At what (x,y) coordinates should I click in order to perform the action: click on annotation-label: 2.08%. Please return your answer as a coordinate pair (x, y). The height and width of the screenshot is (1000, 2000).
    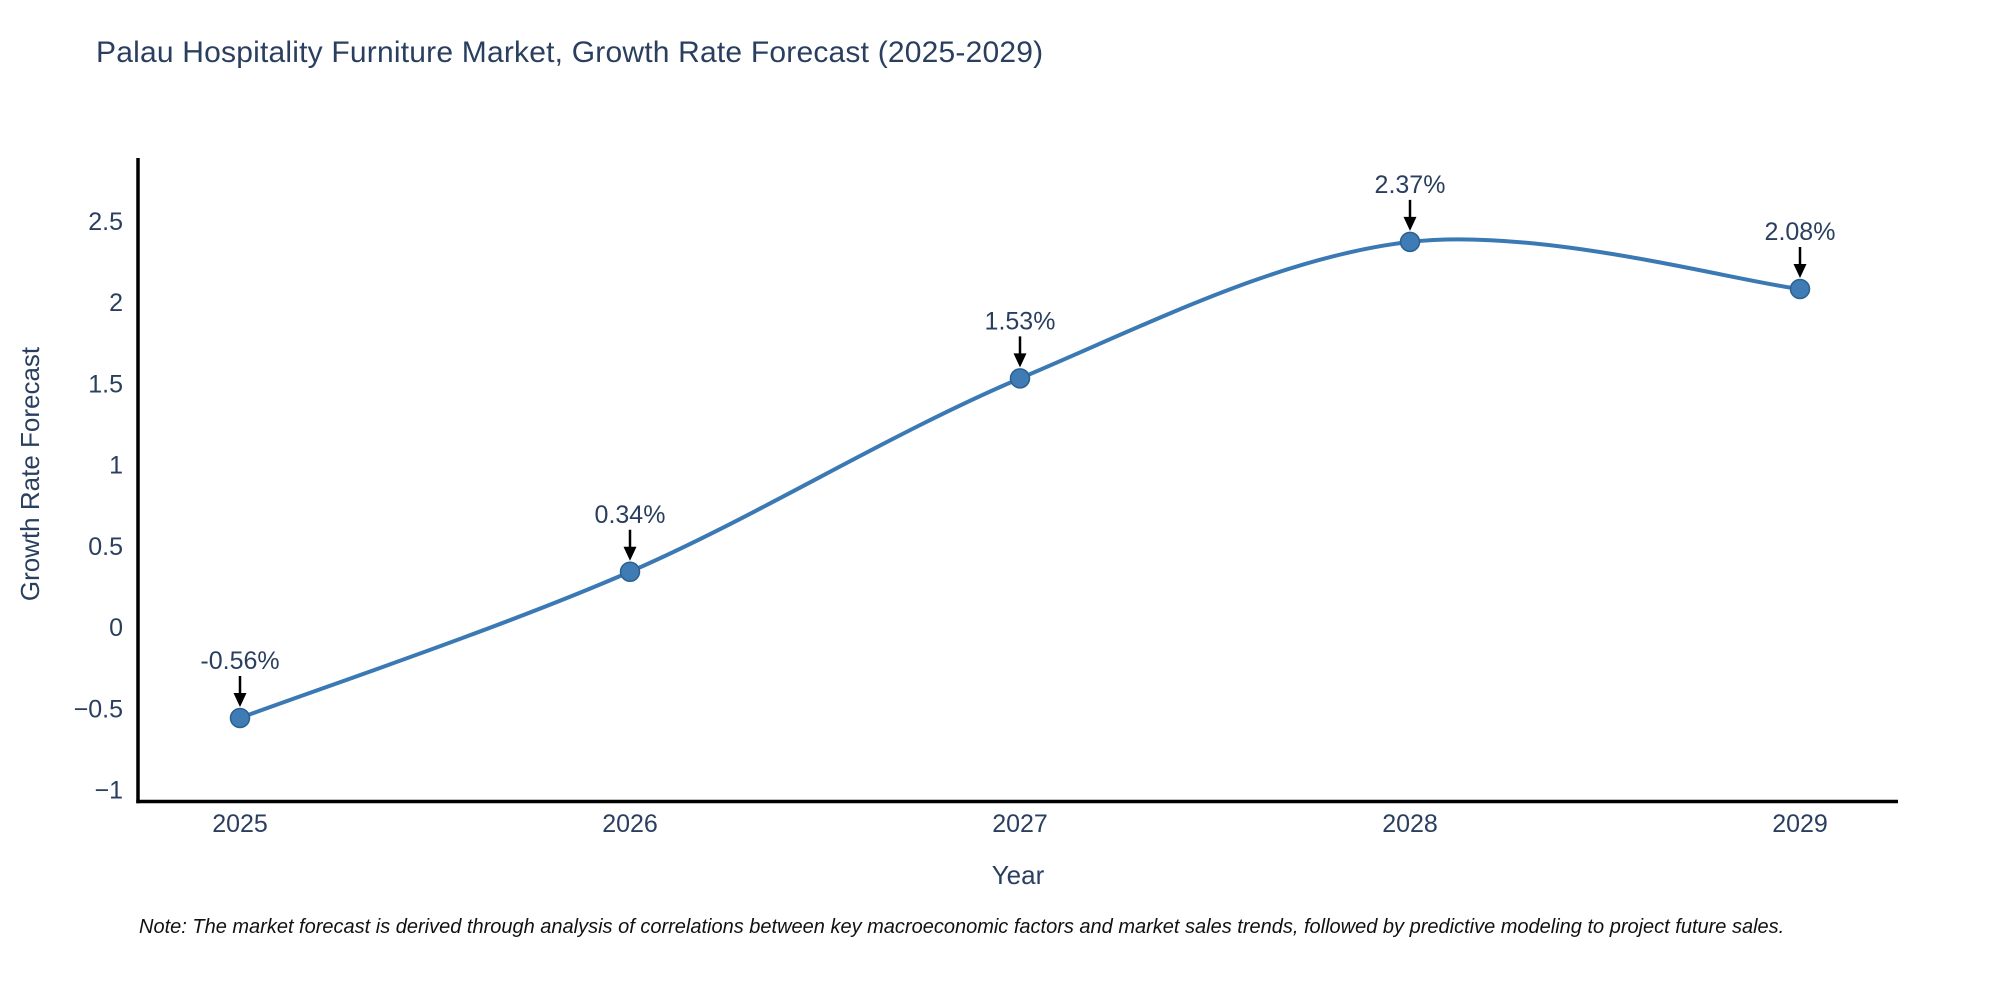
    Looking at the image, I should click on (1800, 232).